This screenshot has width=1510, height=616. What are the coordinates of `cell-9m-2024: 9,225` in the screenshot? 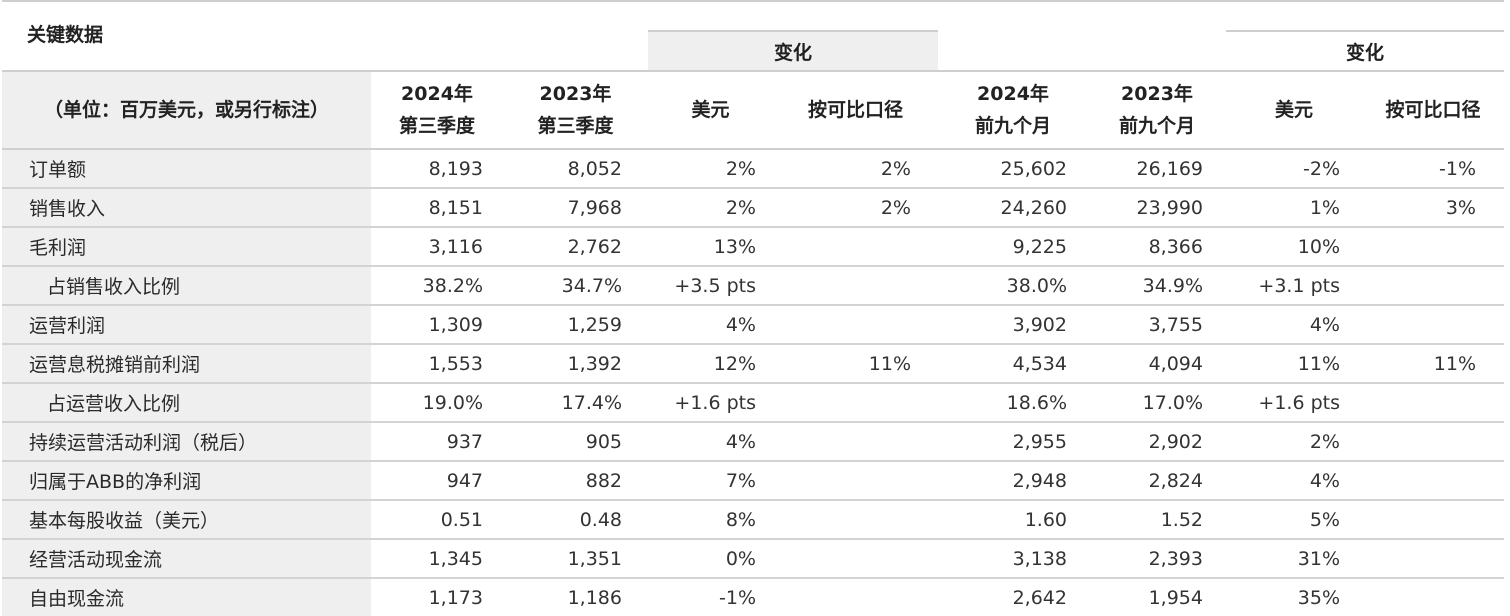 It's located at (1013, 247).